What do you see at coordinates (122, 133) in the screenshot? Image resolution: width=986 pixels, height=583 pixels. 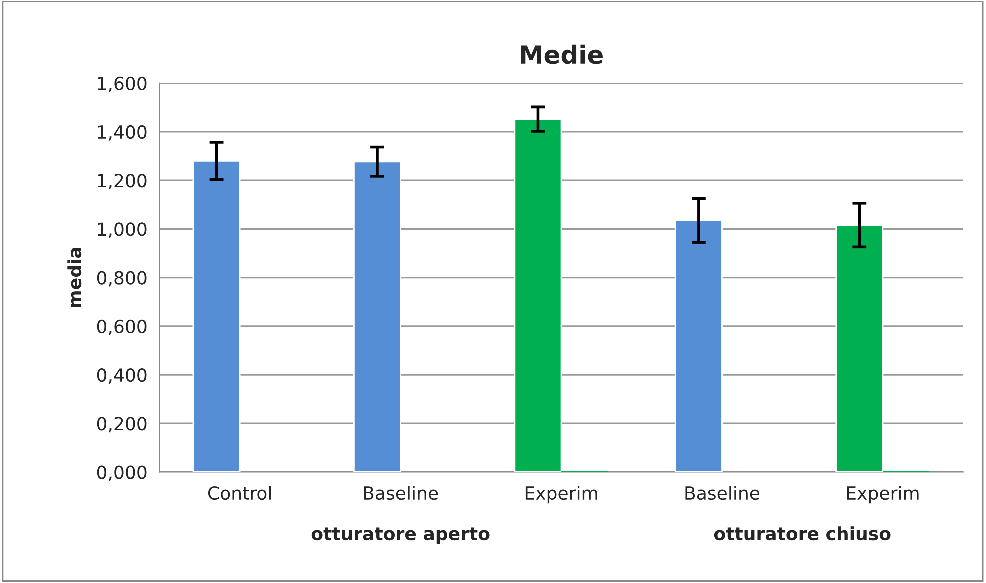 I see `y-tick-label: 1,400` at bounding box center [122, 133].